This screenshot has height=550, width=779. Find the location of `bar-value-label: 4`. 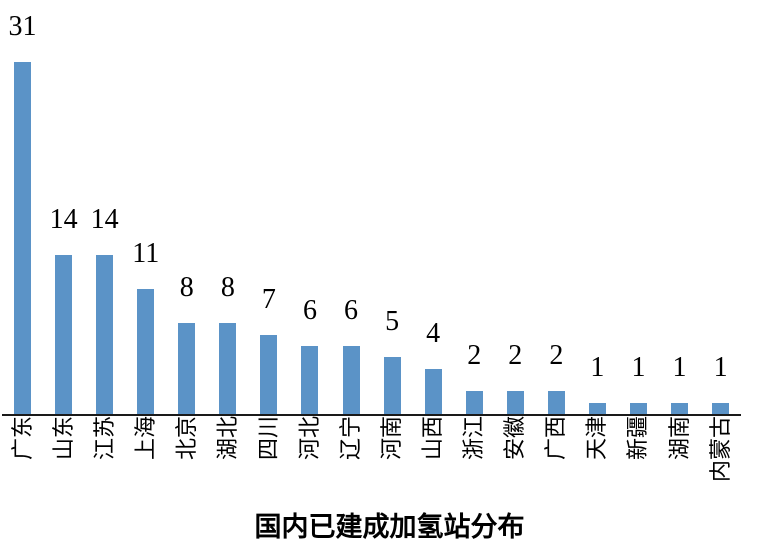

bar-value-label: 4 is located at coordinates (433, 333).